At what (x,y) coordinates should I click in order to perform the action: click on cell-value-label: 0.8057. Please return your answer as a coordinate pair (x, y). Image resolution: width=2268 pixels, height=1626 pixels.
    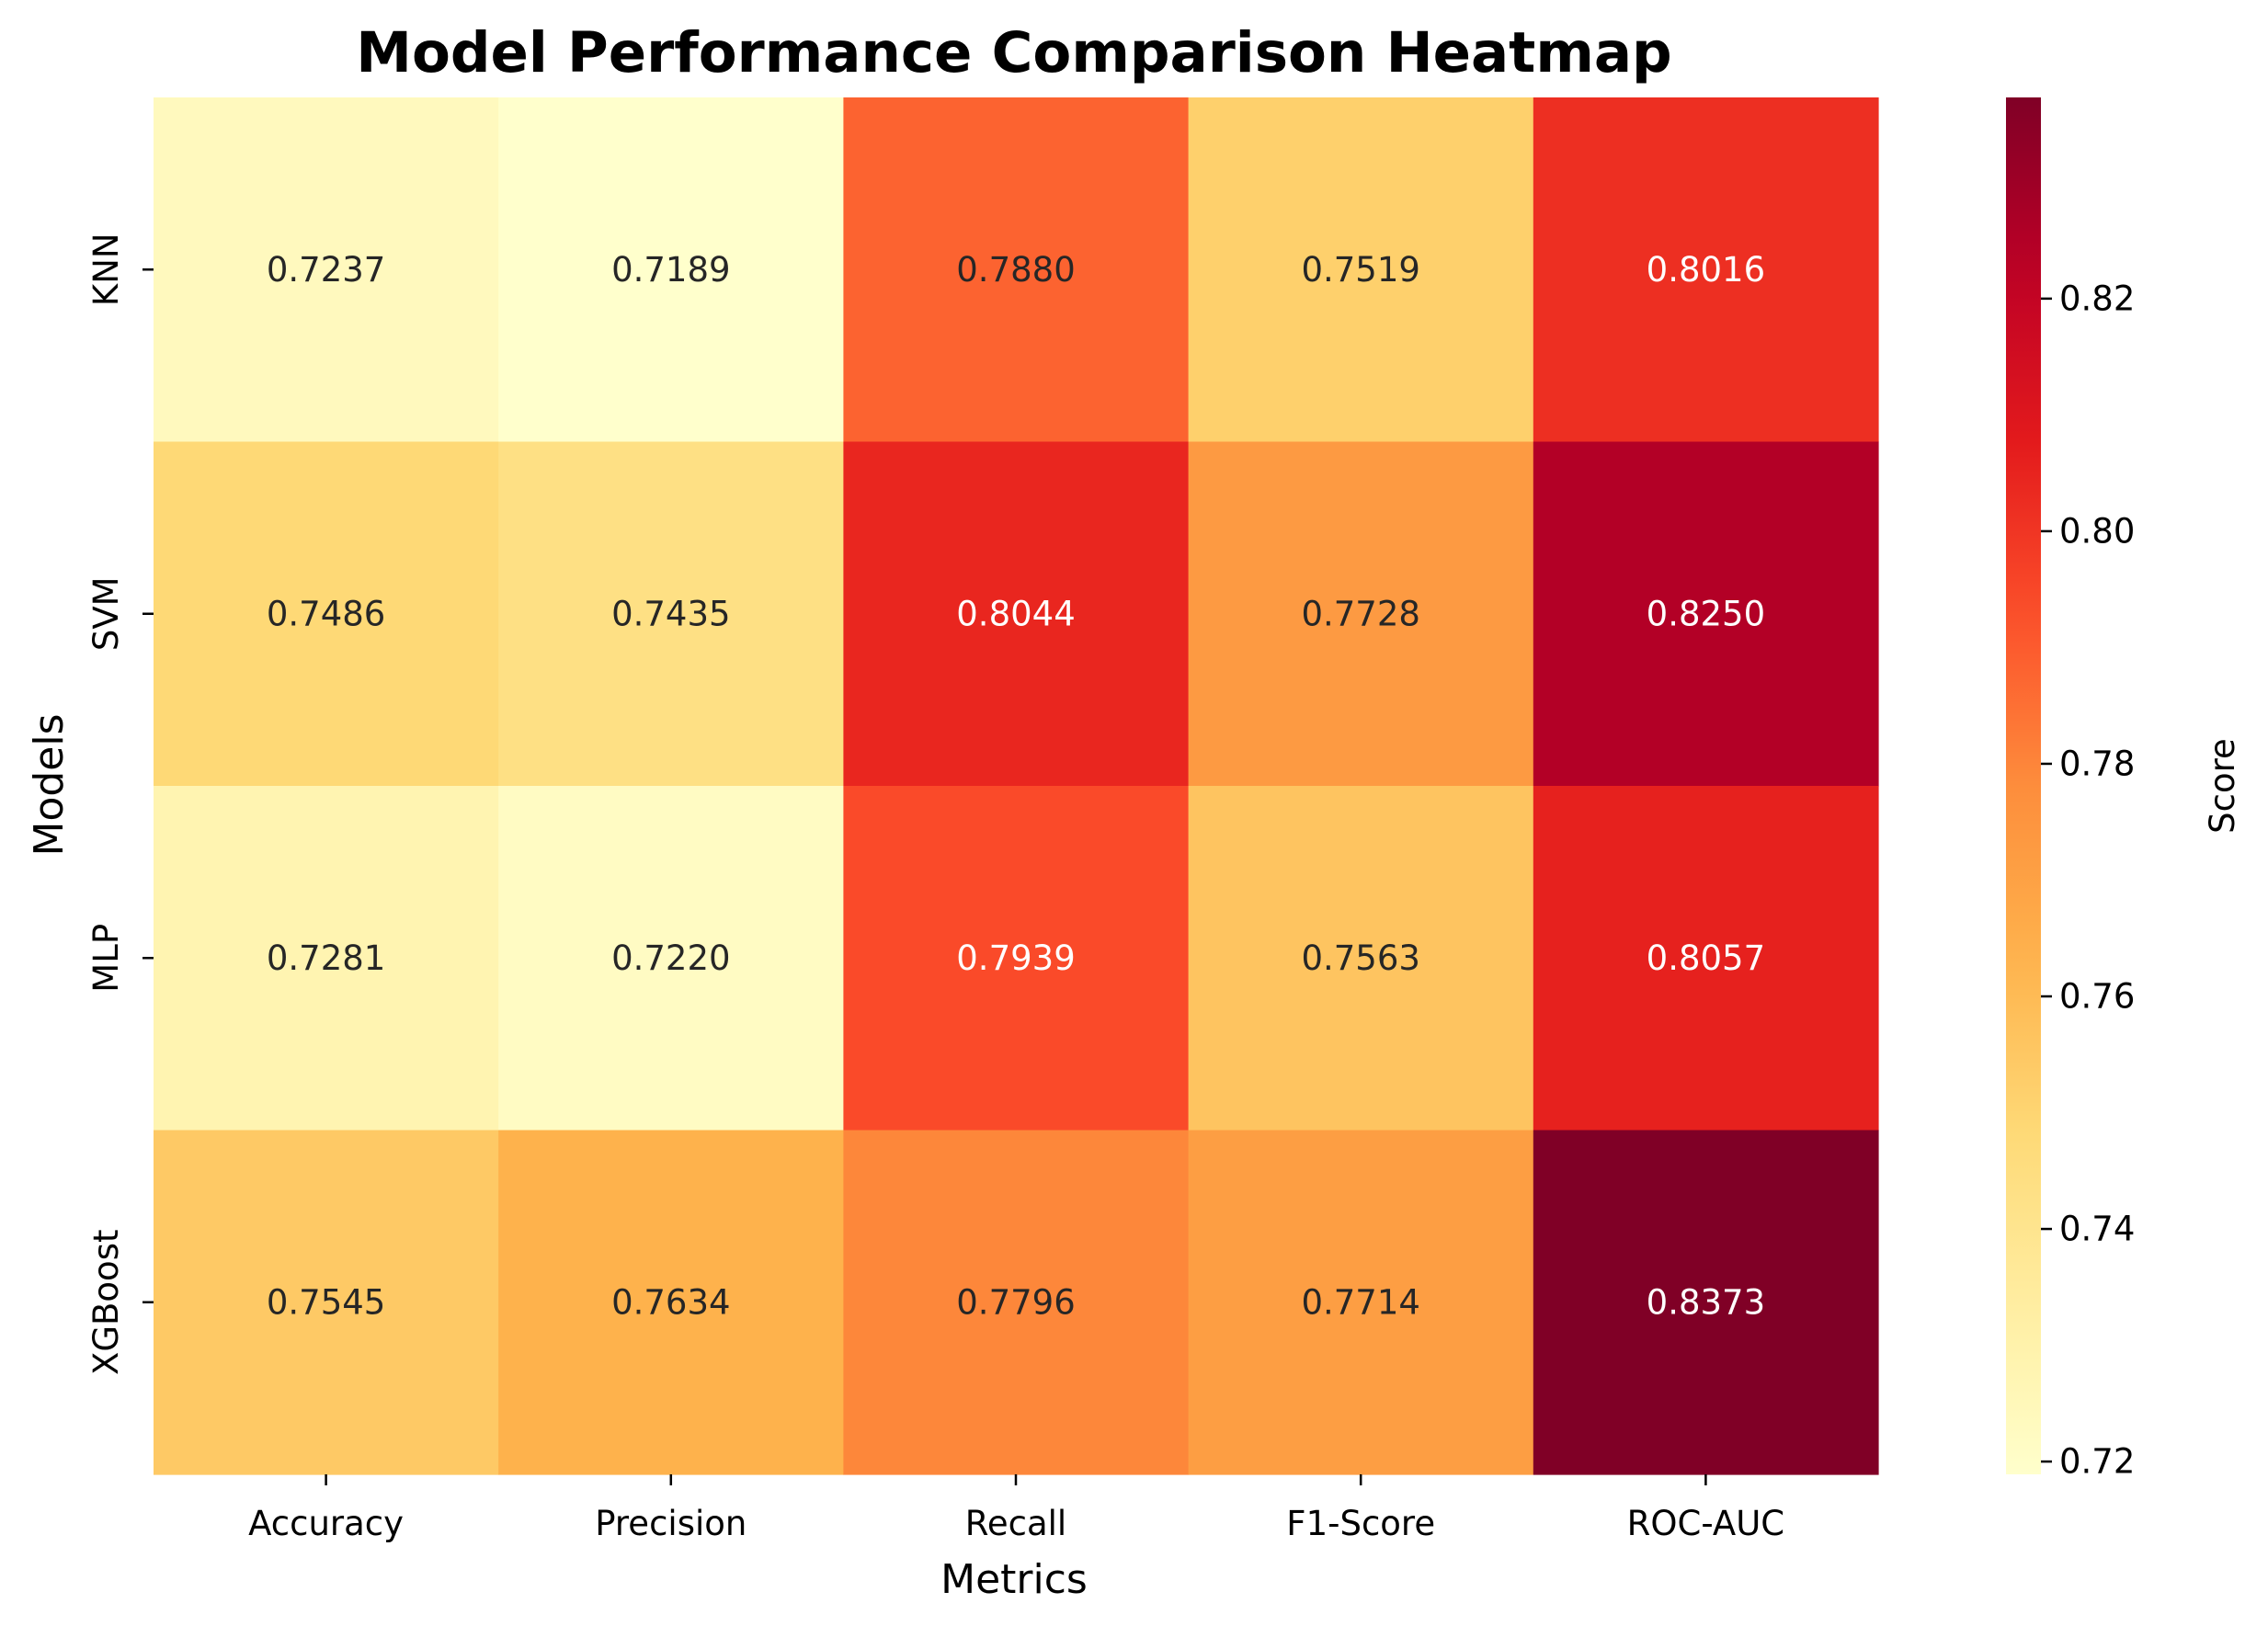
    Looking at the image, I should click on (1706, 958).